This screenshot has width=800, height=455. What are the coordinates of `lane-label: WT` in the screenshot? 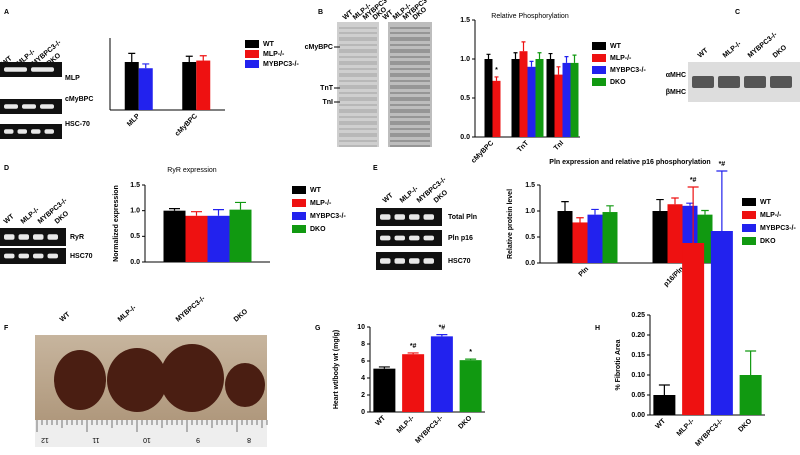 It's located at (388, 198).